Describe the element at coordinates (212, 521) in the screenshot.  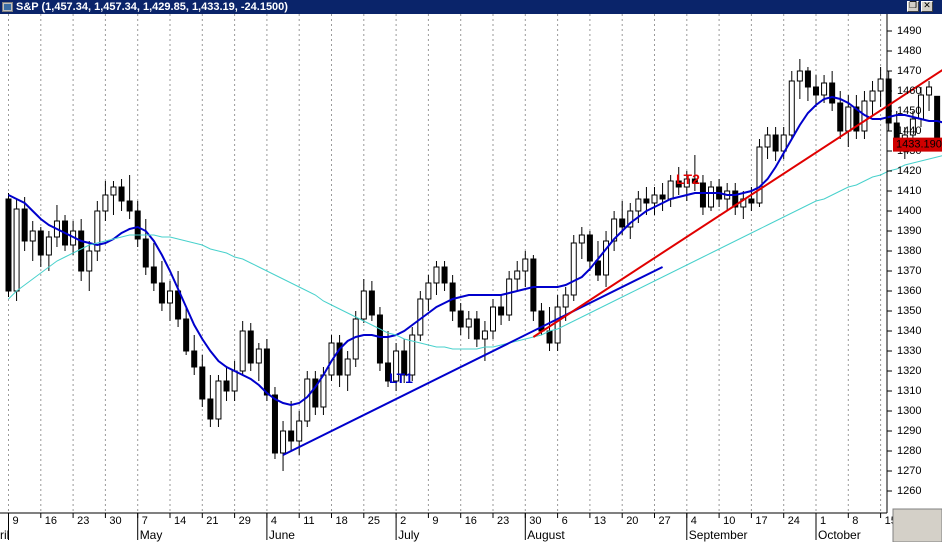
I see `day-tick-21-6: 21` at that location.